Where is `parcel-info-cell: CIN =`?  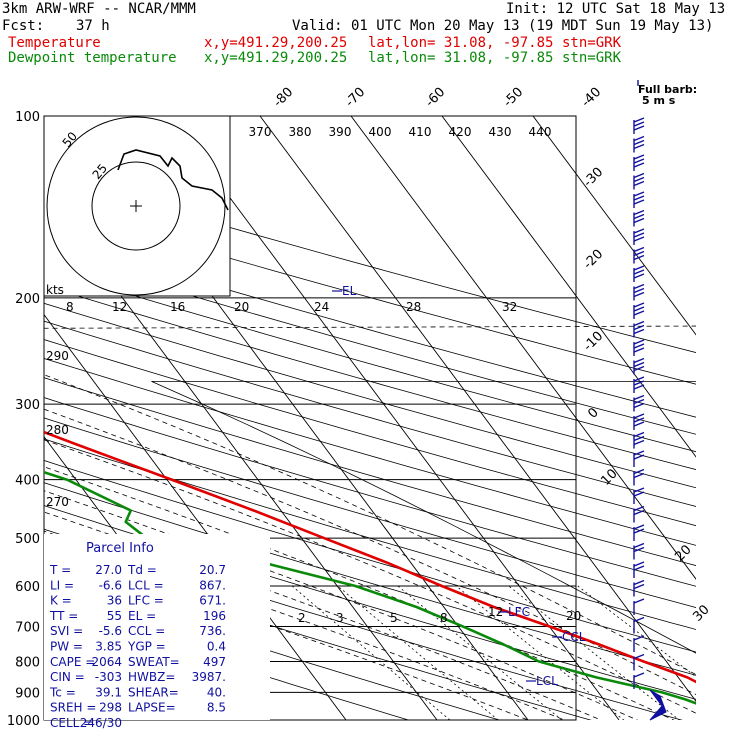 parcel-info-cell: CIN = is located at coordinates (67, 677).